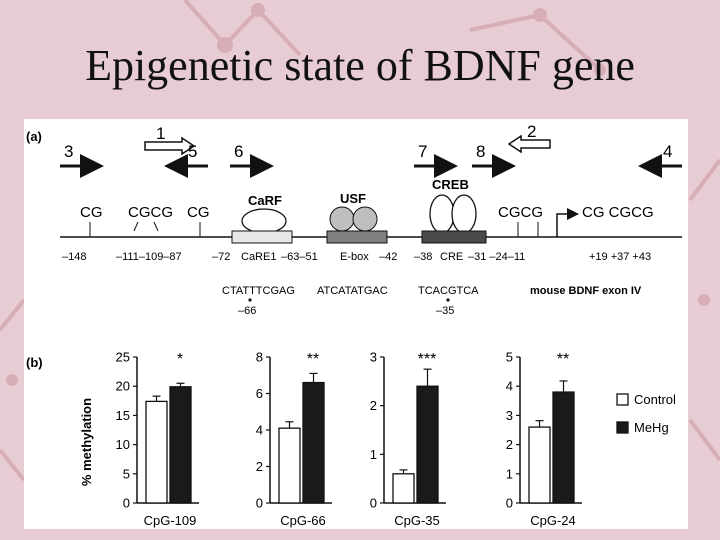  What do you see at coordinates (350, 291) in the screenshot?
I see `sequences: CTATTTCGAG ATCATATGAC TCACGTCA` at bounding box center [350, 291].